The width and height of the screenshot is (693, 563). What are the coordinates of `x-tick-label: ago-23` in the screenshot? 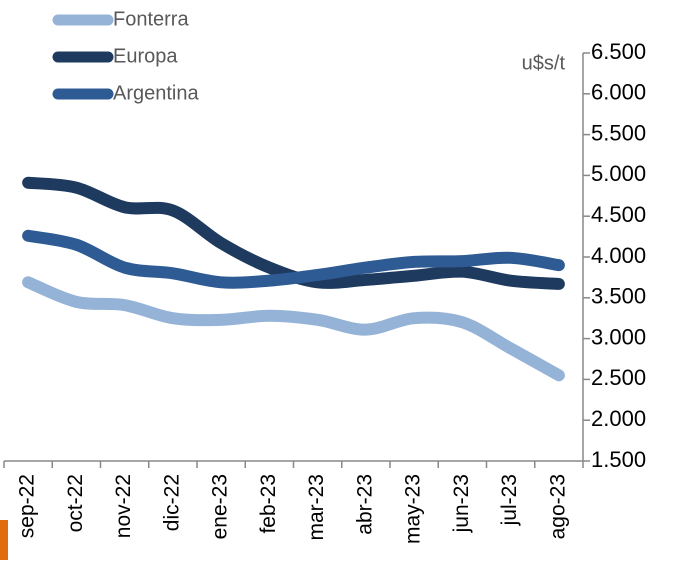 It's located at (557, 506).